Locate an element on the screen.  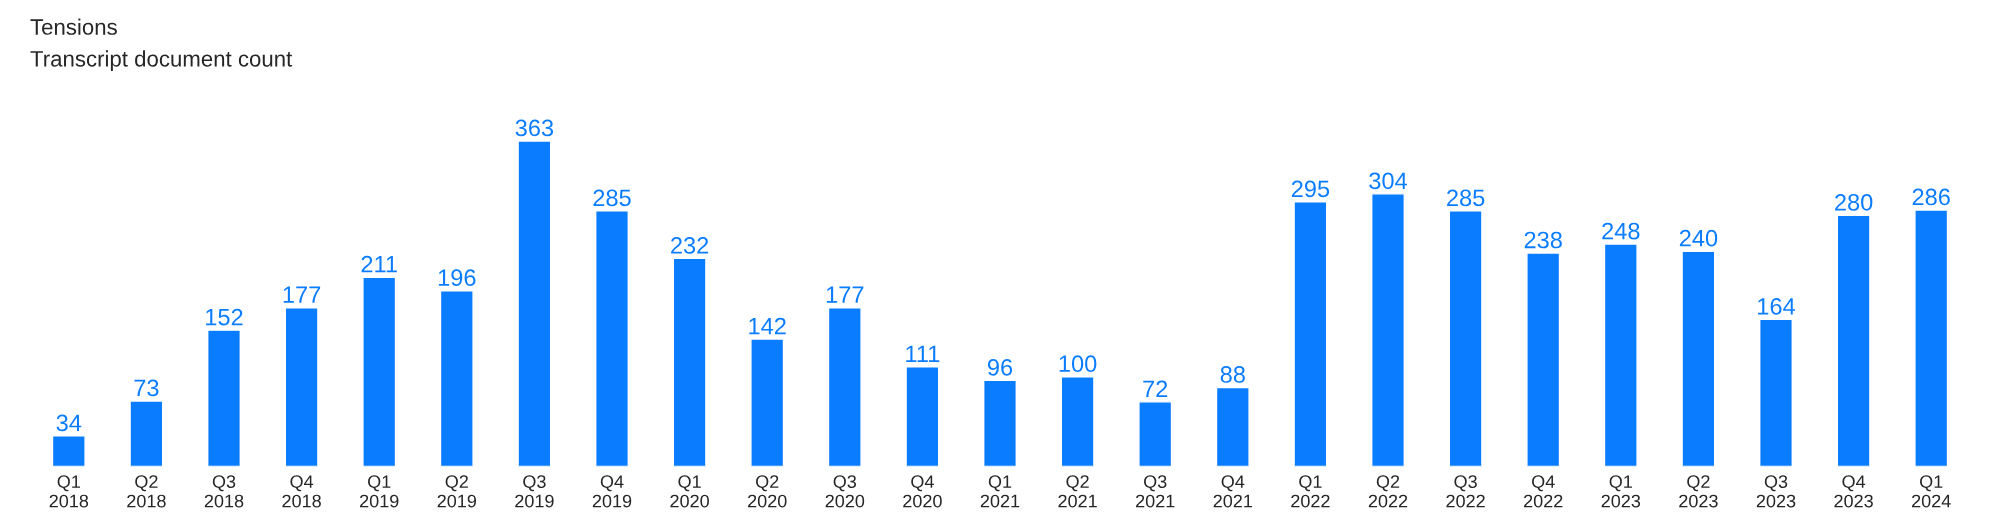
data-label: 295 is located at coordinates (1310, 189).